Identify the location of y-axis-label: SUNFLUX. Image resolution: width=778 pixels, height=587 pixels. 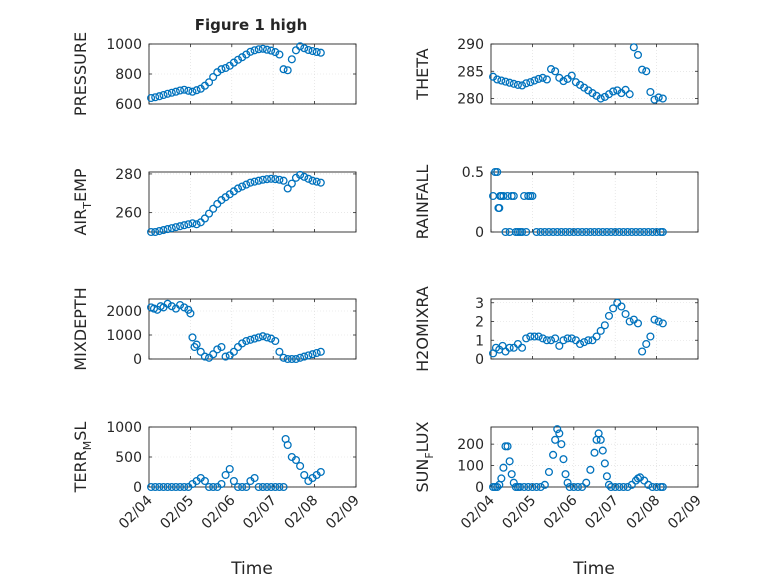
(424, 456).